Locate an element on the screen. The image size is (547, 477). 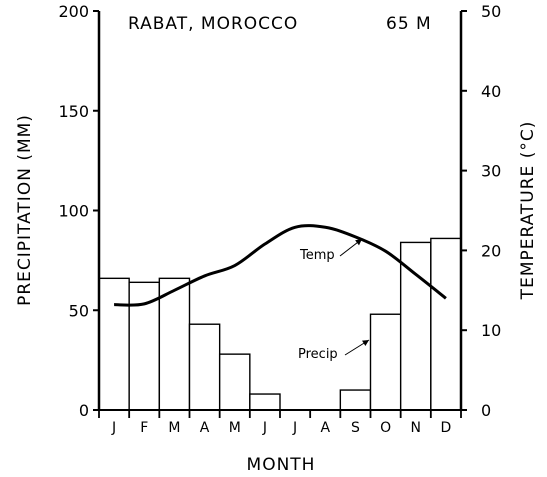
x-tick-label-D: D is located at coordinates (446, 428).